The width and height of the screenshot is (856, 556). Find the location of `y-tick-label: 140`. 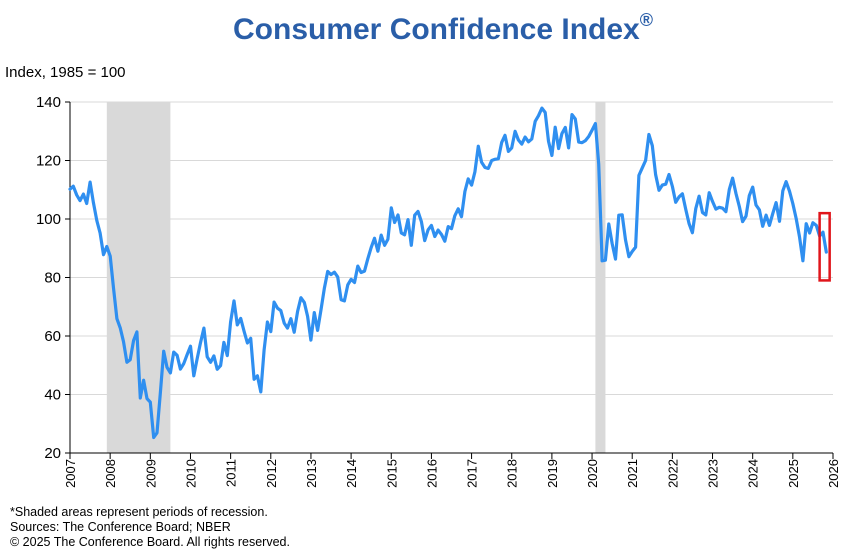

y-tick-label: 140 is located at coordinates (48, 102).